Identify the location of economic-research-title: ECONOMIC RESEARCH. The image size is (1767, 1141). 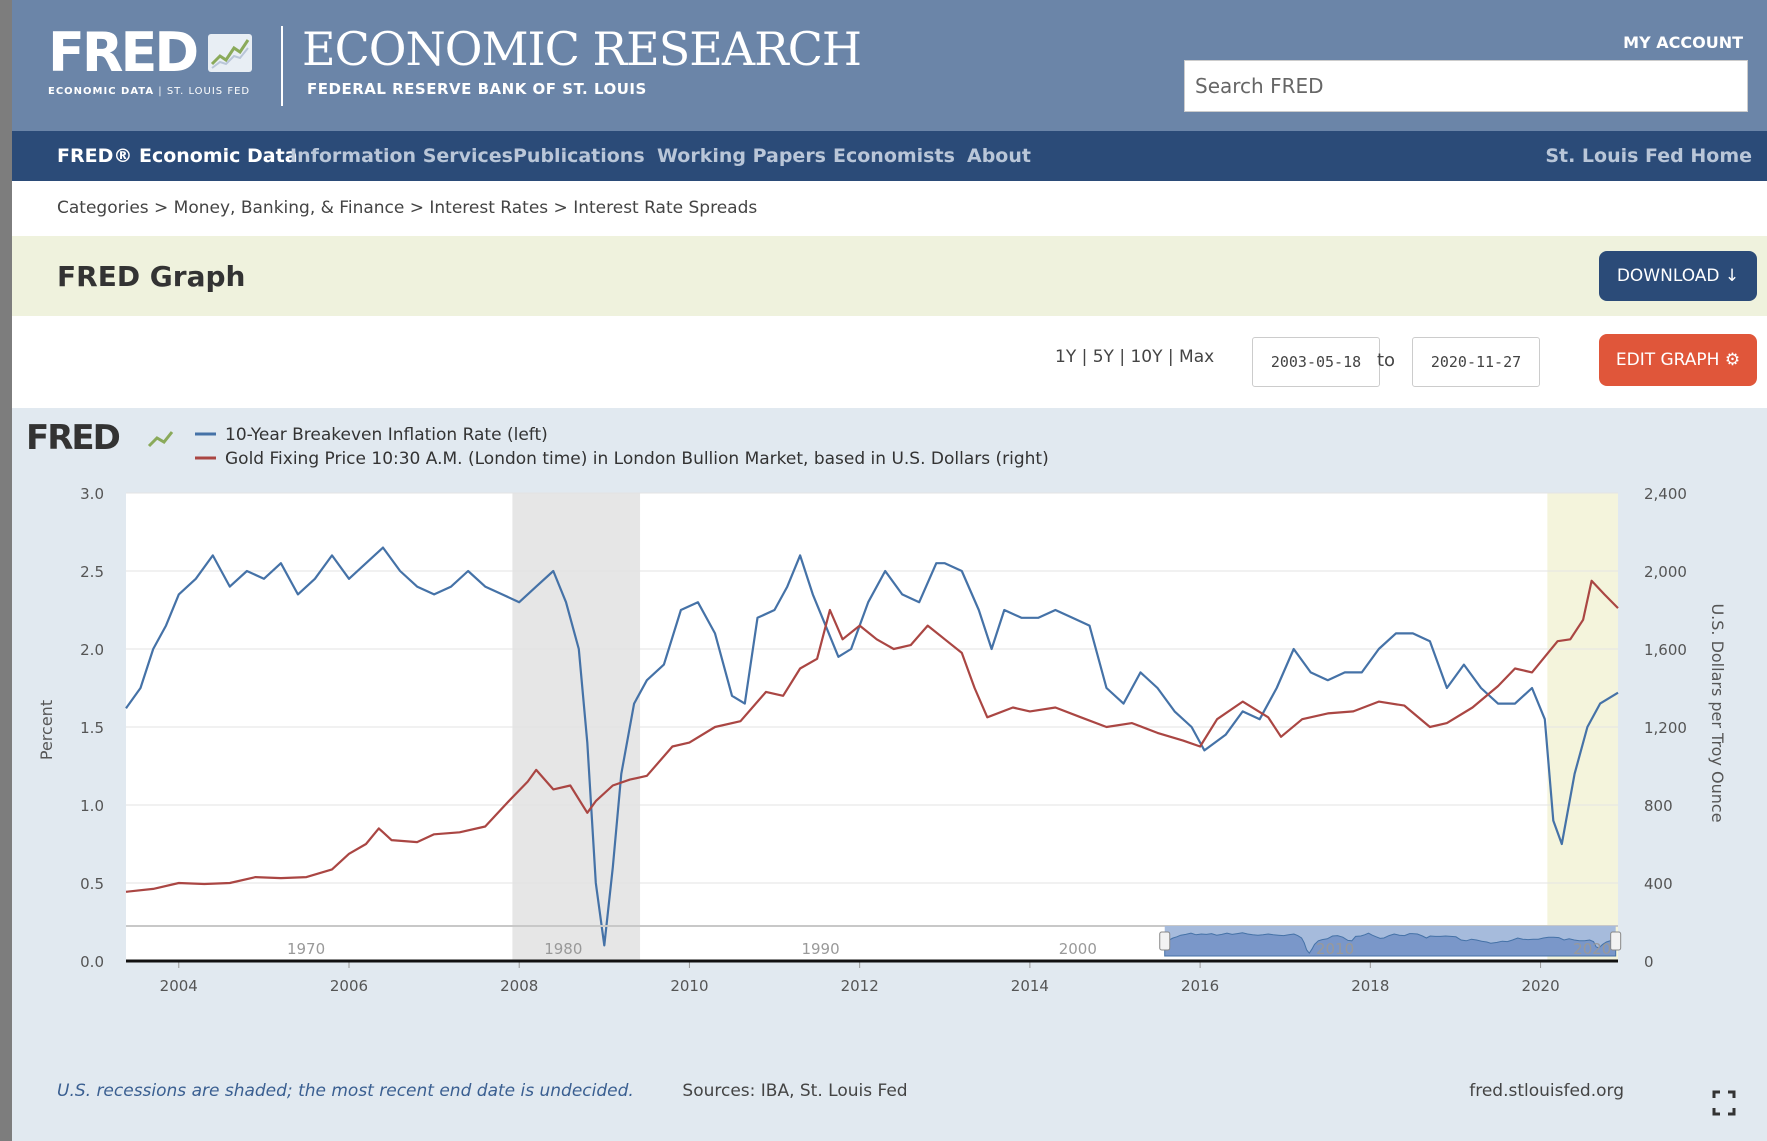
(582, 49).